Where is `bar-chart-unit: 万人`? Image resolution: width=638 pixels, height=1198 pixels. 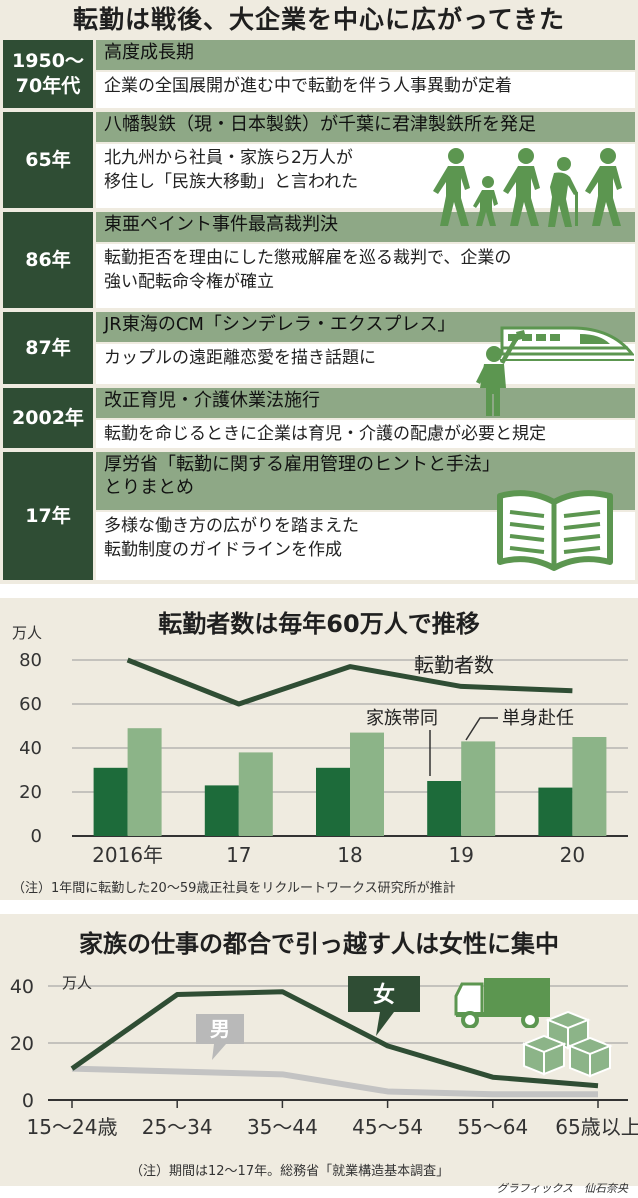
bar-chart-unit: 万人 is located at coordinates (27, 633).